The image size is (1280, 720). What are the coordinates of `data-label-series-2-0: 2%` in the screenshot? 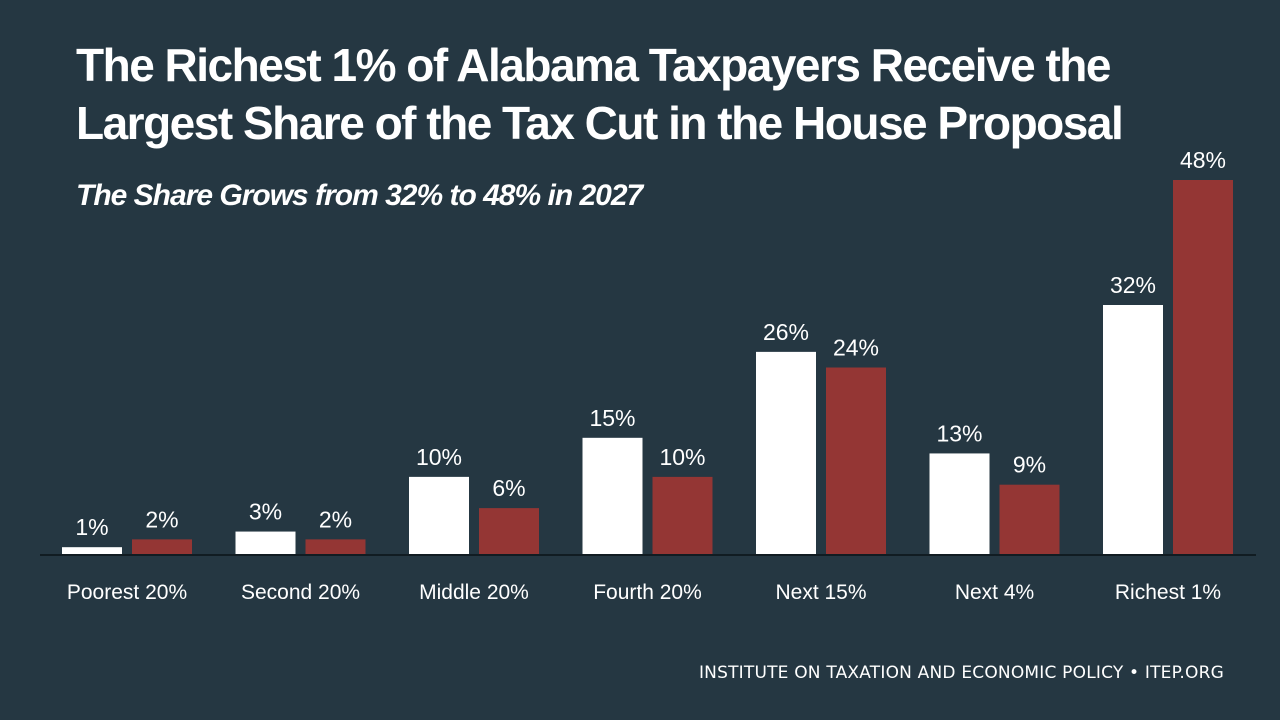 It's located at (161, 519).